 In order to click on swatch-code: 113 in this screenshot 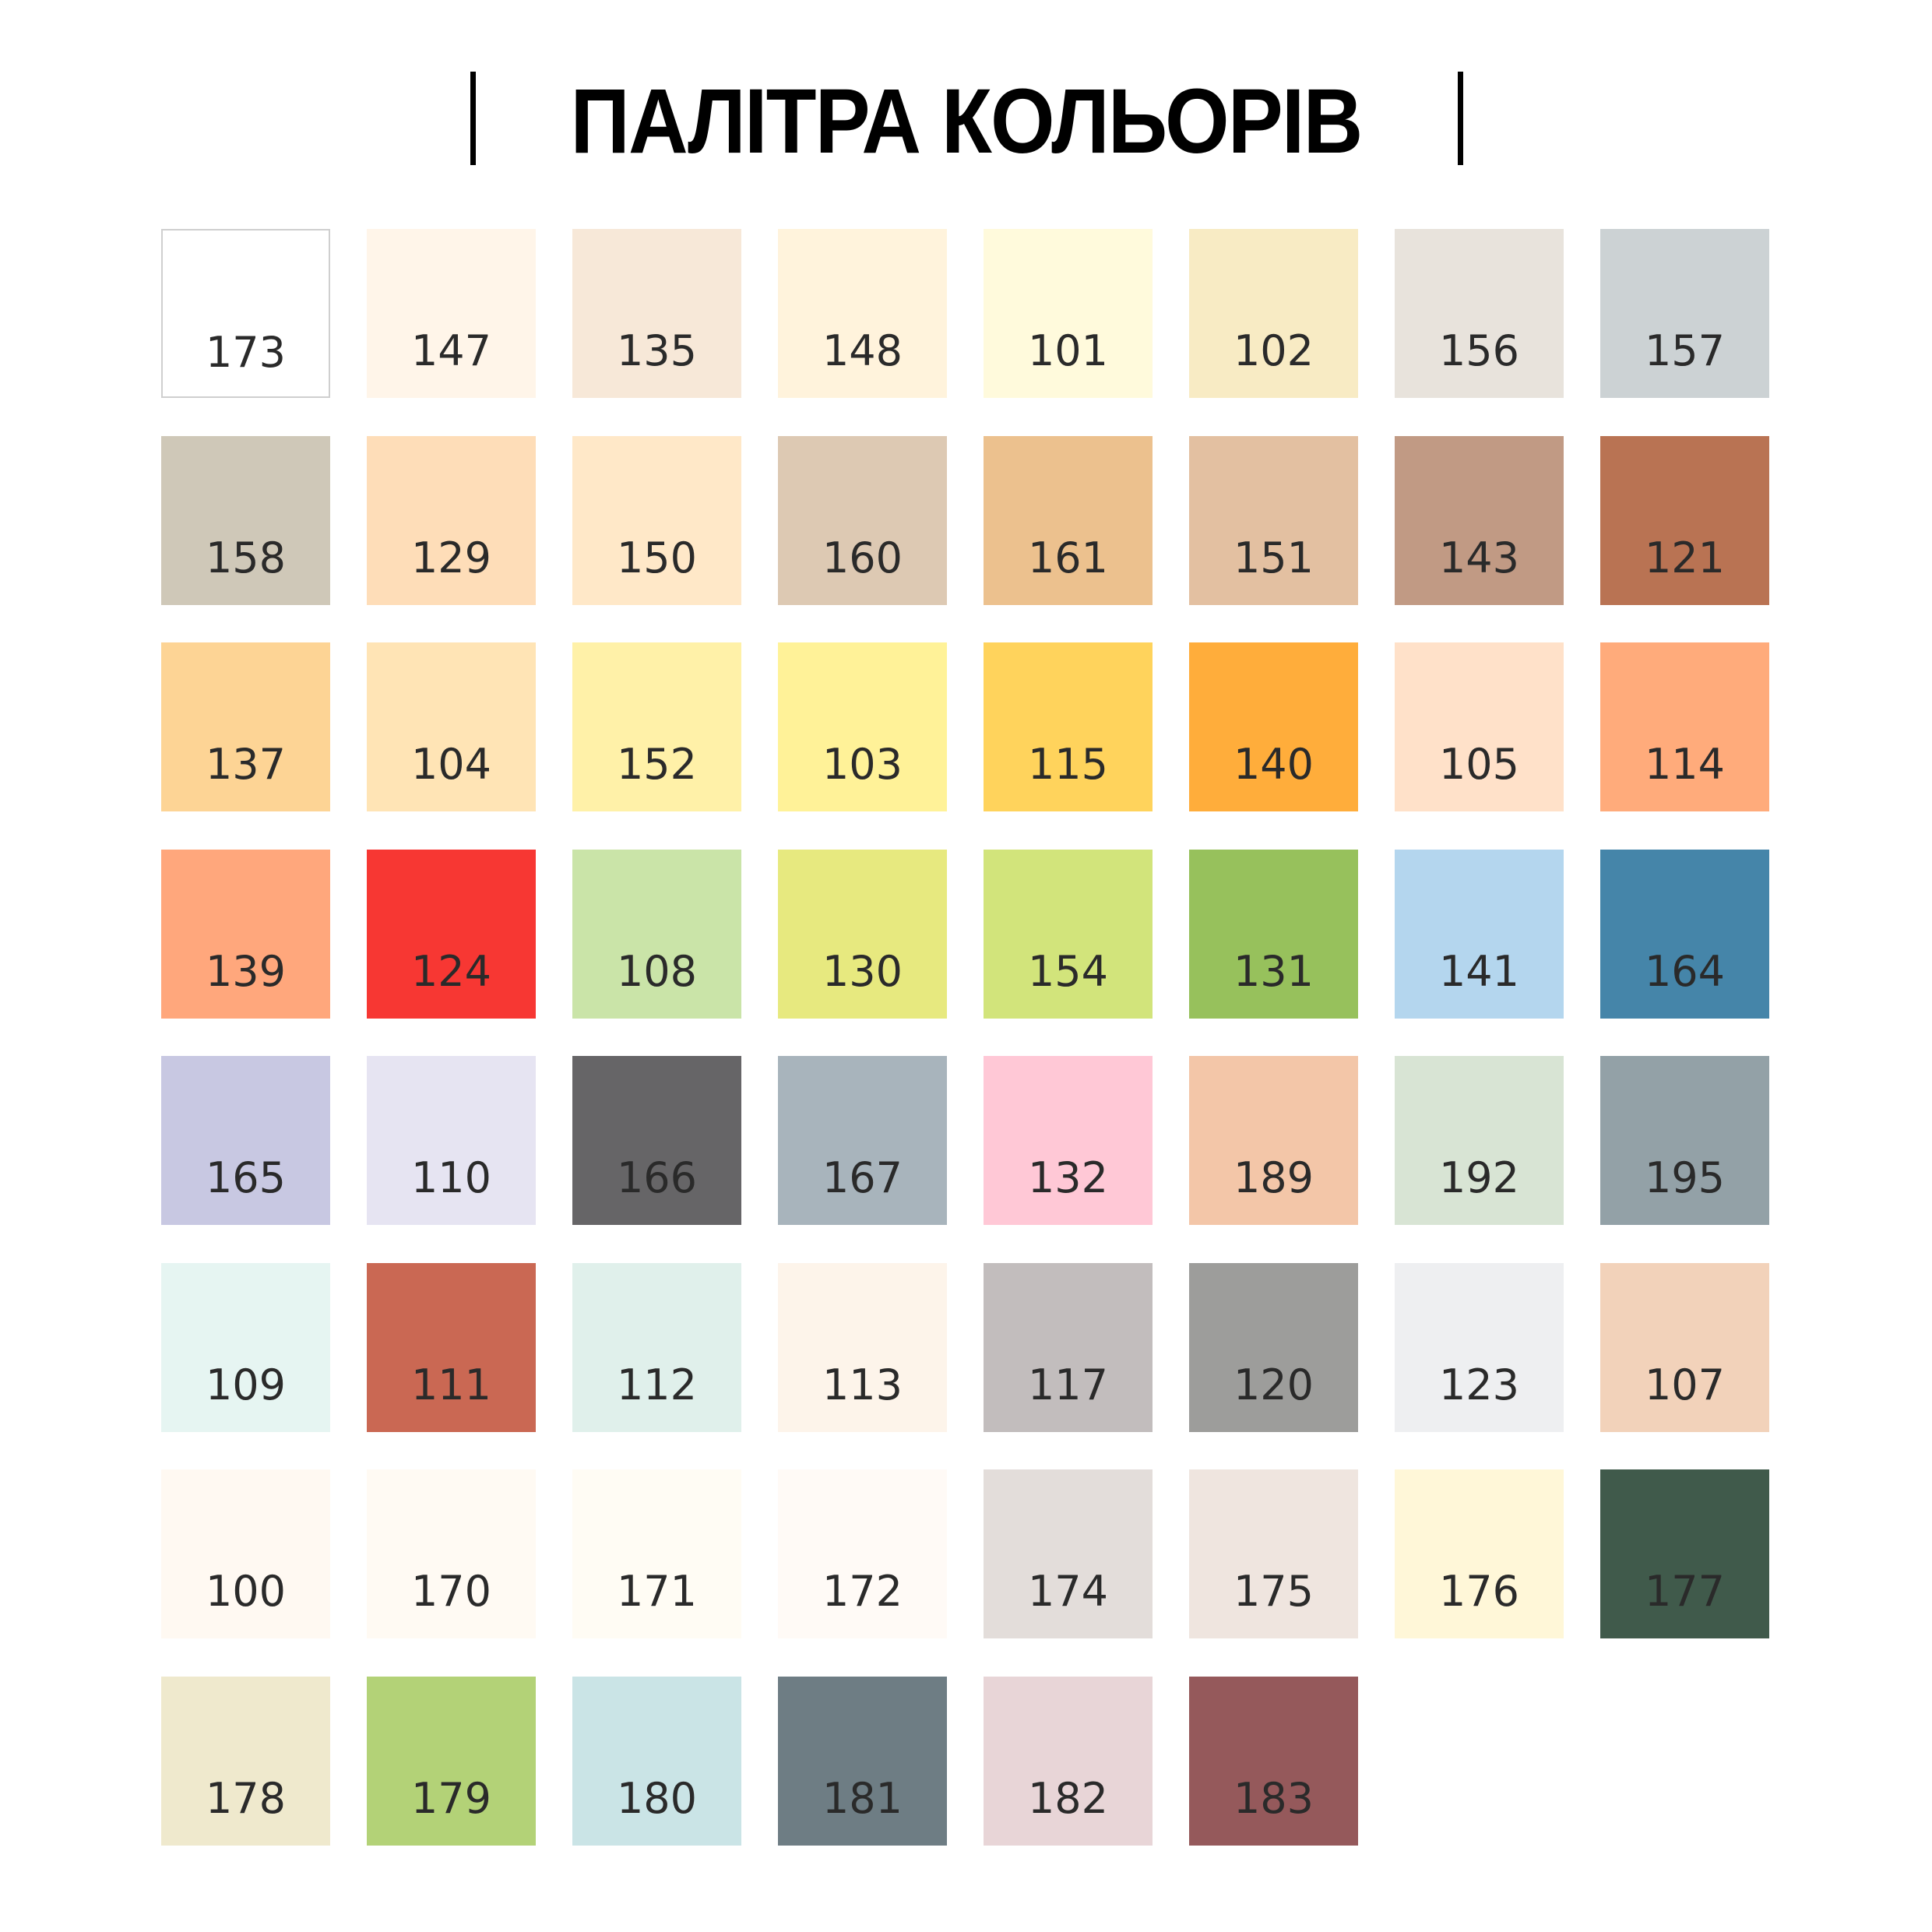, I will do `click(862, 1384)`.